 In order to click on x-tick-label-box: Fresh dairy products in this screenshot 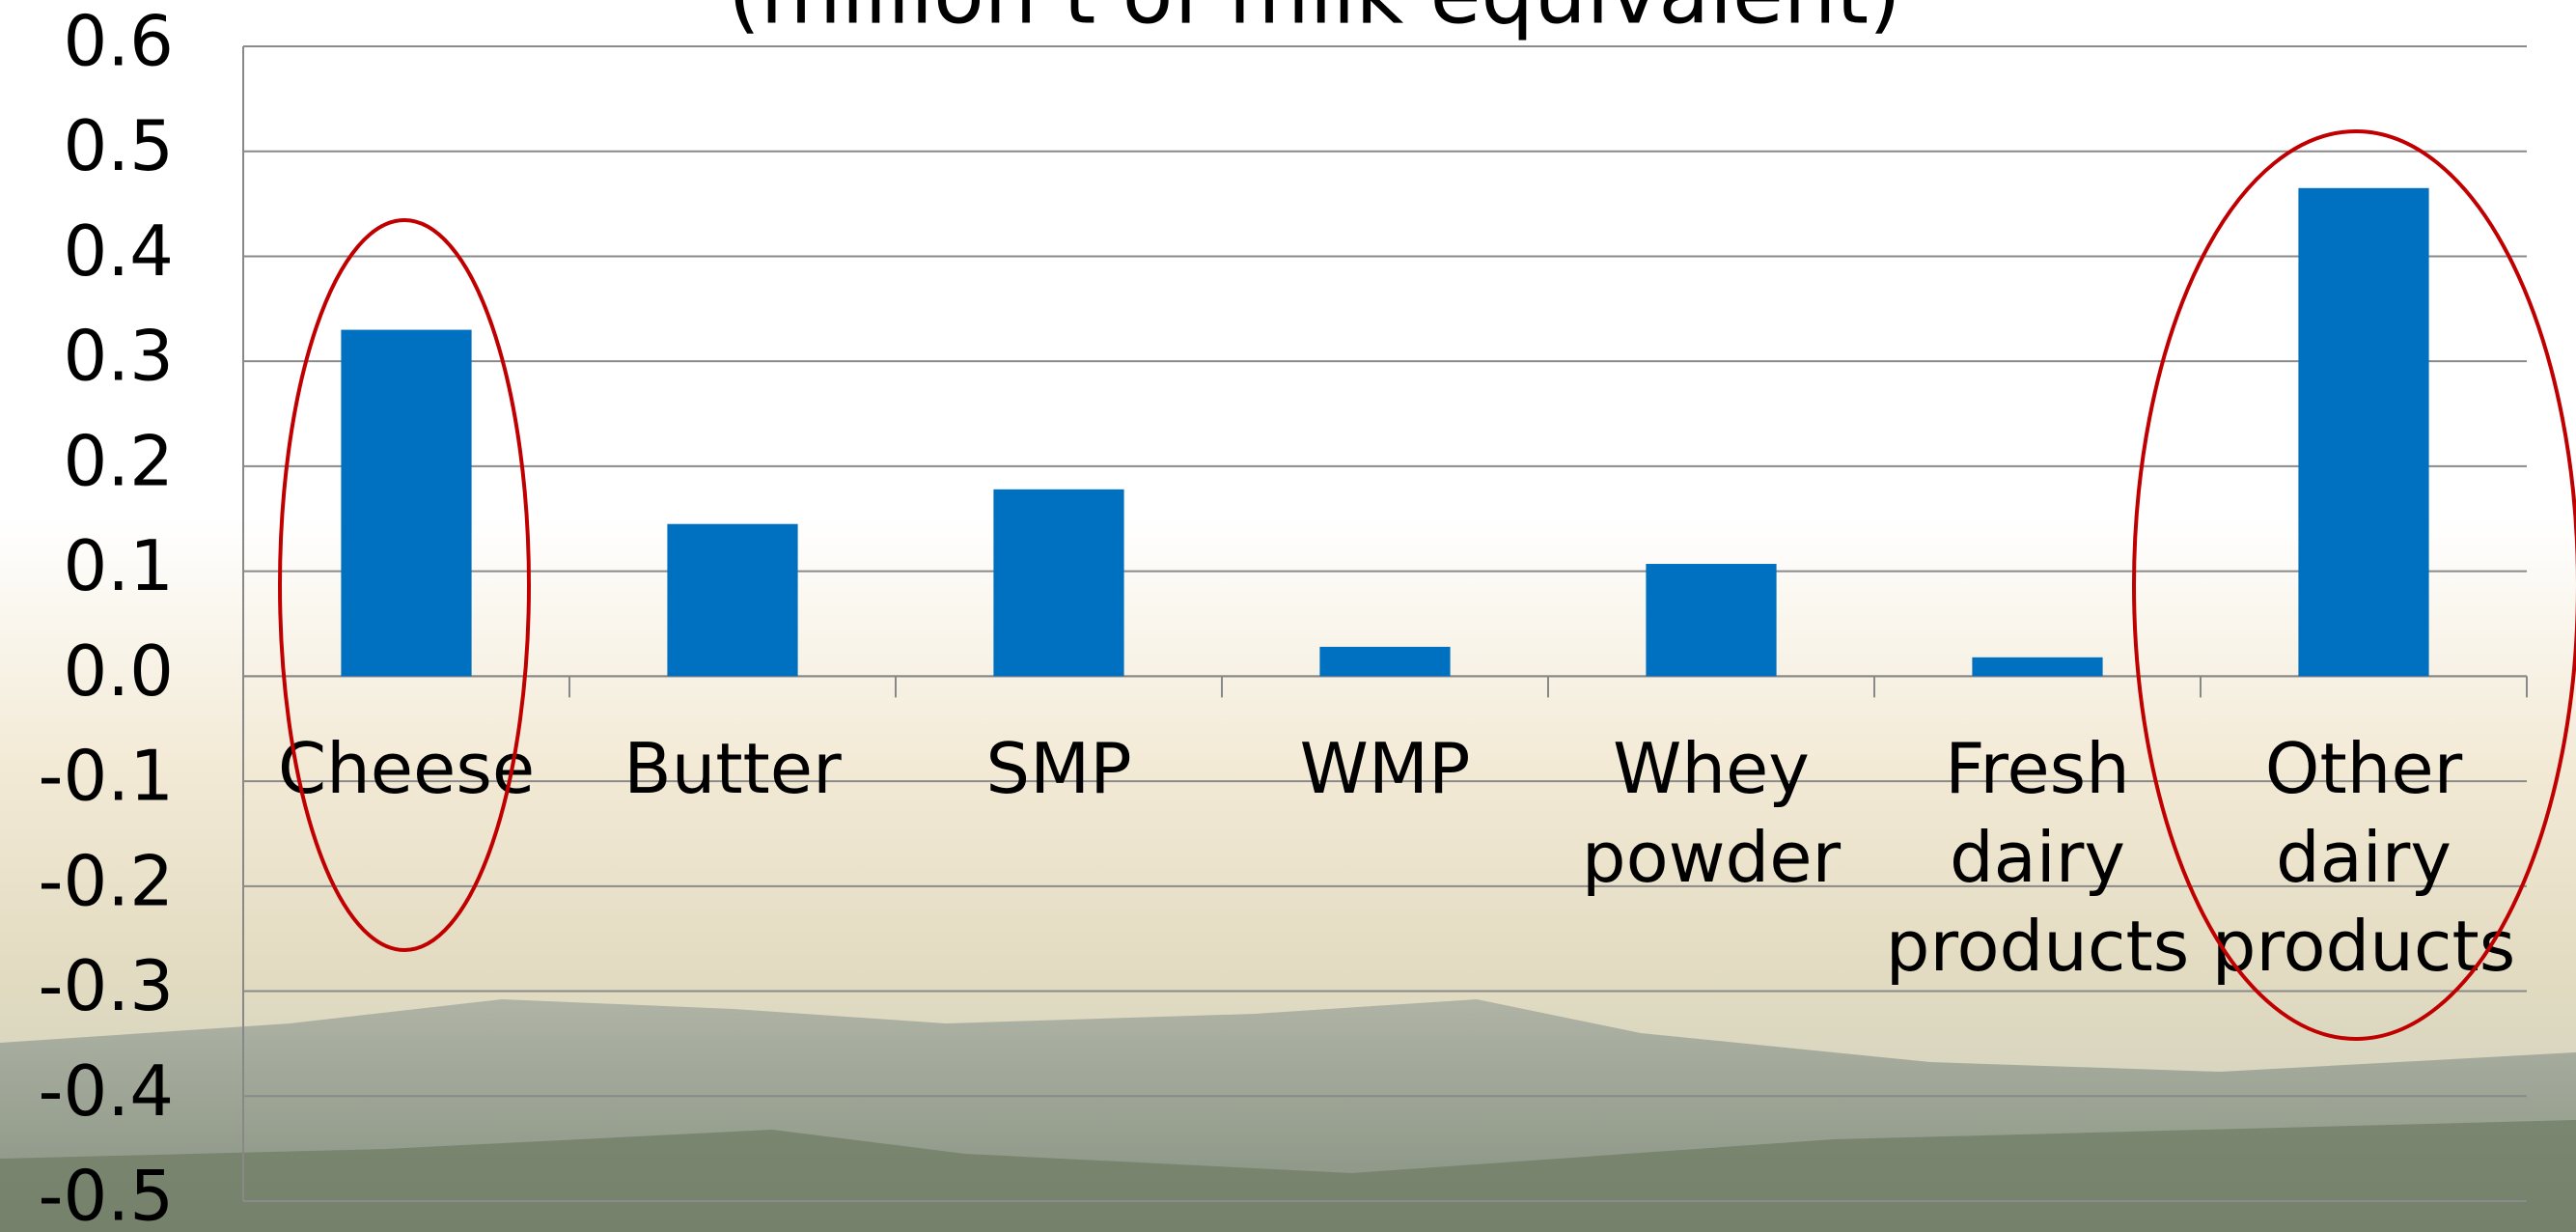, I will do `click(2037, 858)`.